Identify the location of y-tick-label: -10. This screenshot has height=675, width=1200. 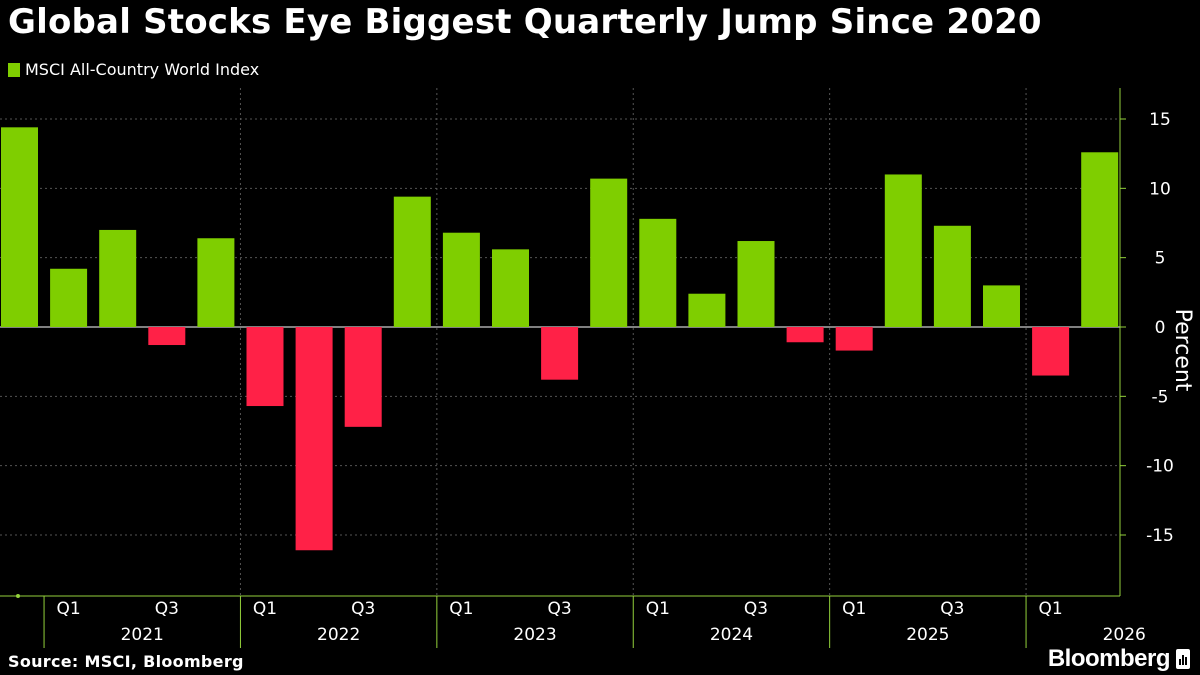
(1160, 467).